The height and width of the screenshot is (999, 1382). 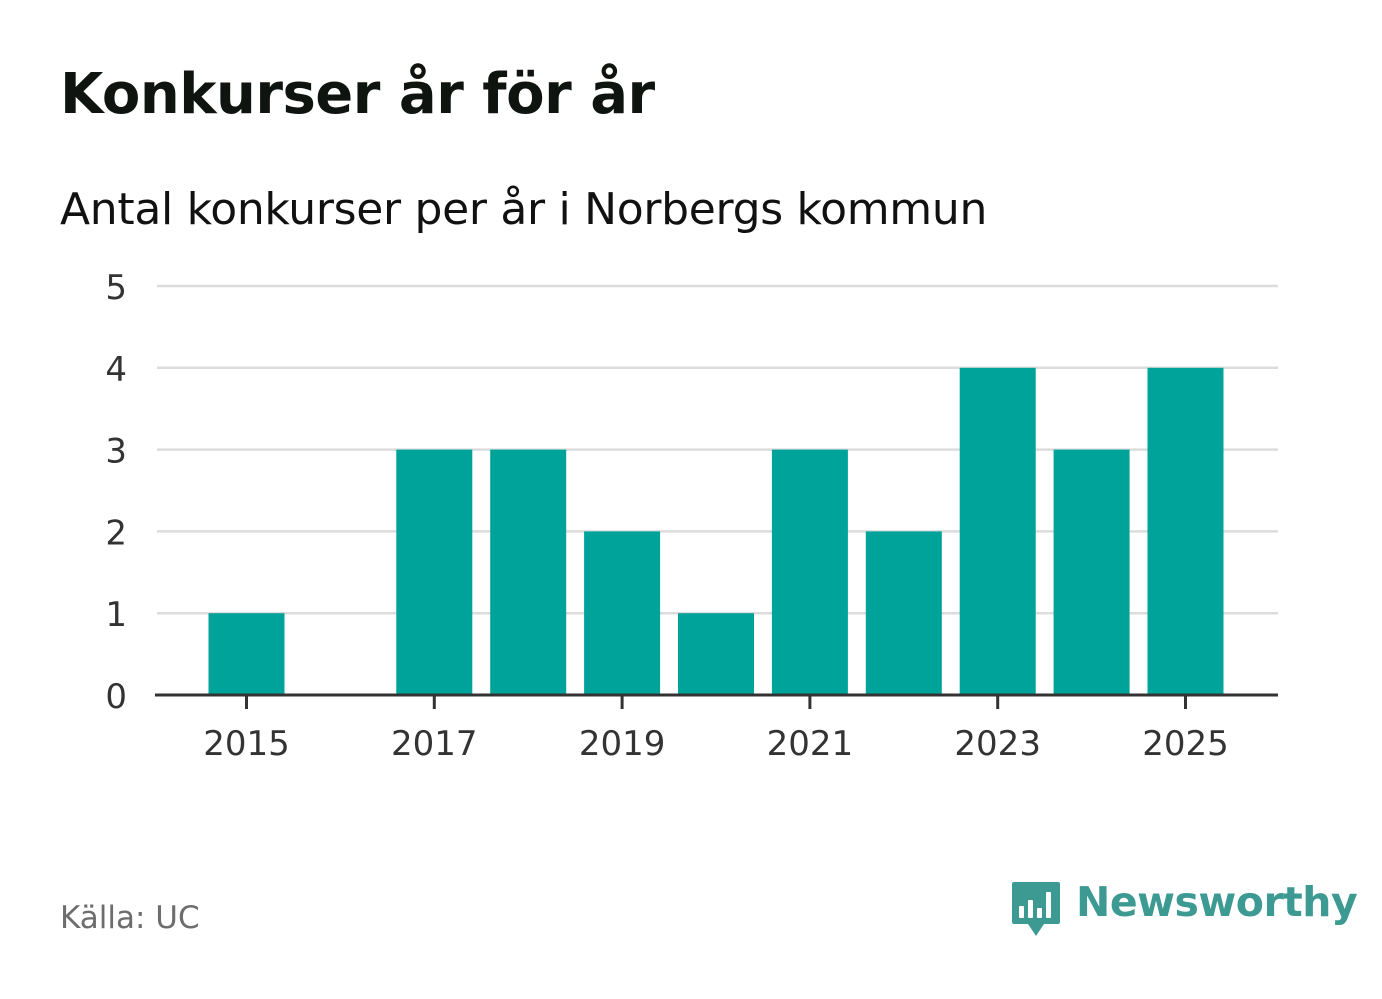 I want to click on bar-2025, so click(x=1185, y=531).